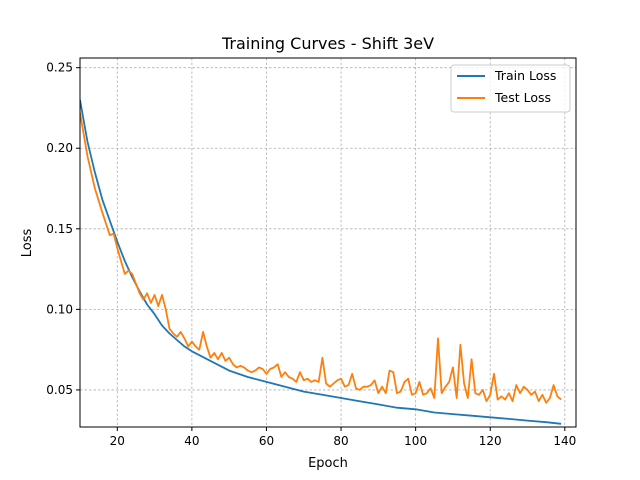 This screenshot has width=640, height=480. What do you see at coordinates (59, 229) in the screenshot?
I see `y-tick-label: 0.15` at bounding box center [59, 229].